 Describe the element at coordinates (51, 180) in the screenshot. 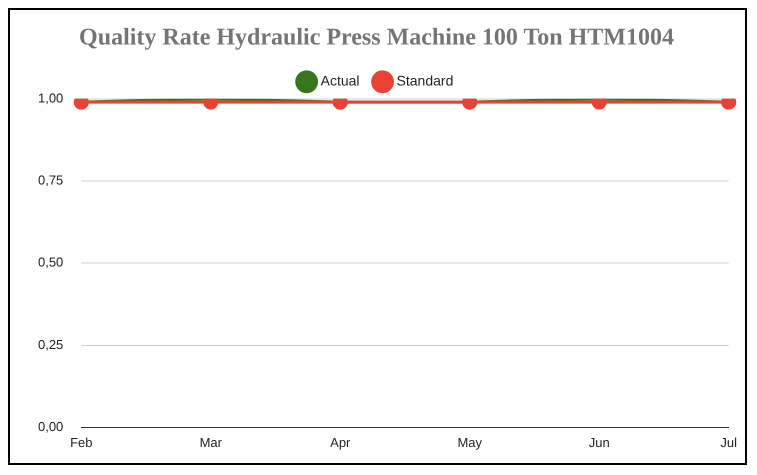

I see `y-tick-label: 0,75` at that location.